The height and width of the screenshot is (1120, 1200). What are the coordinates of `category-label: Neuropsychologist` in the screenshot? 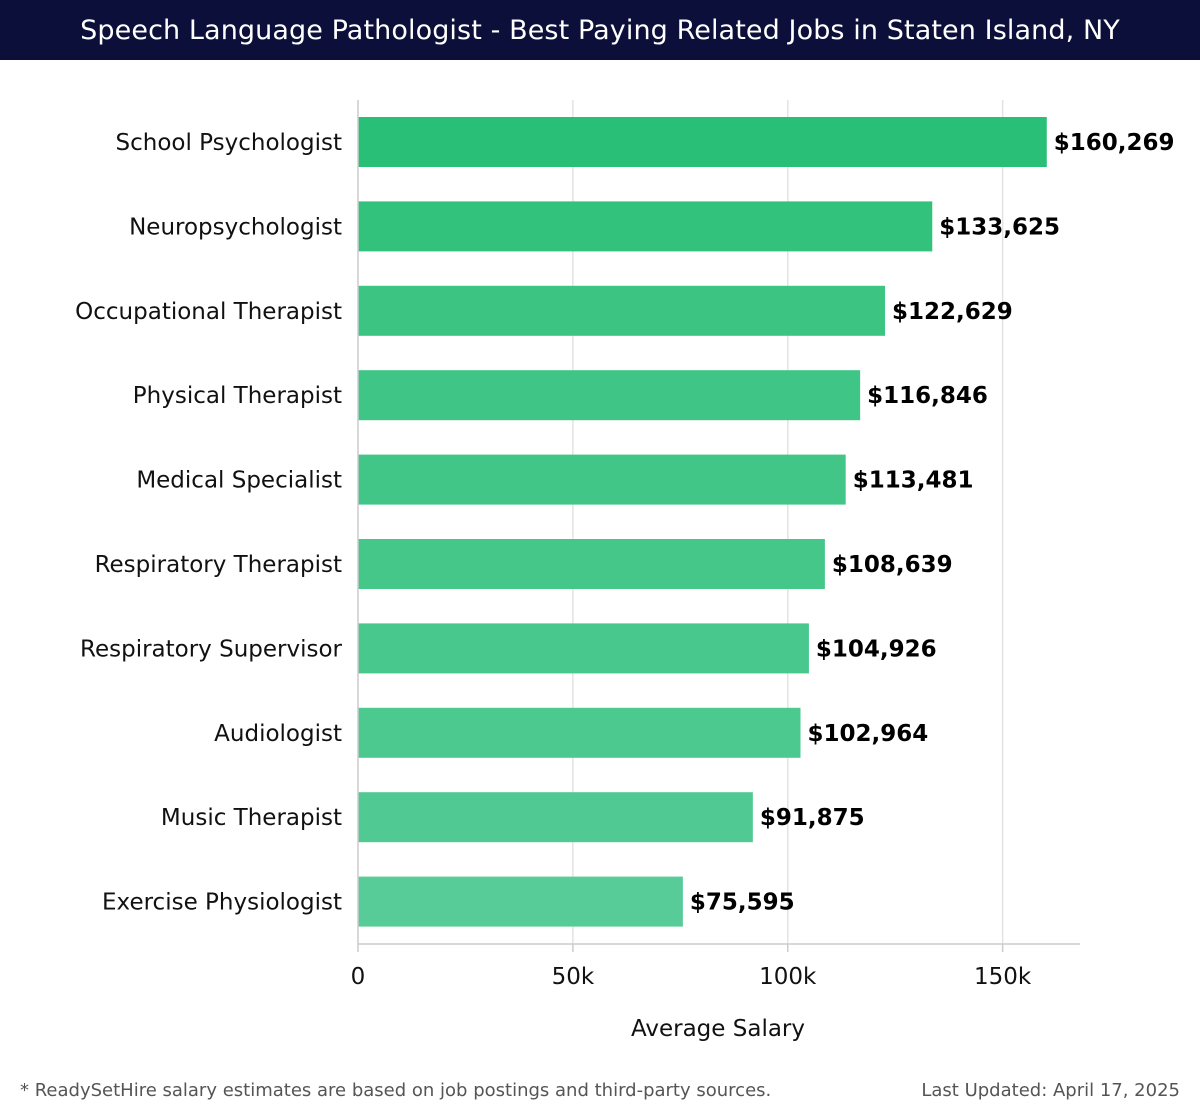 It's located at (235, 227).